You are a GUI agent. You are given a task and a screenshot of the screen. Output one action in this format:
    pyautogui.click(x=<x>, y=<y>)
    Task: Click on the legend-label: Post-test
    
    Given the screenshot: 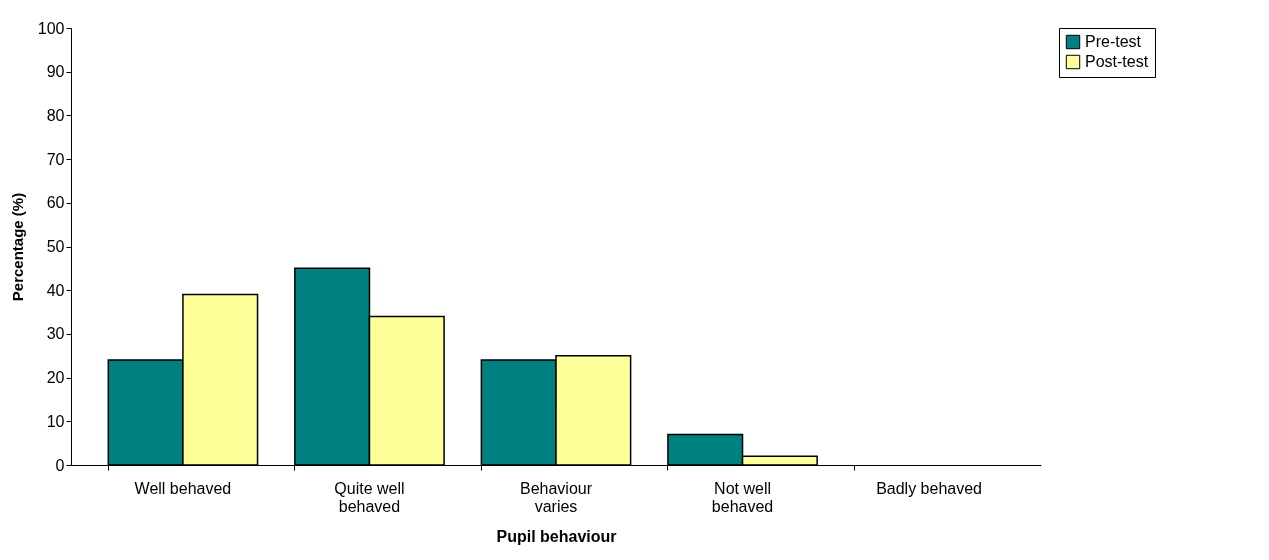 What is the action you would take?
    pyautogui.click(x=1117, y=61)
    